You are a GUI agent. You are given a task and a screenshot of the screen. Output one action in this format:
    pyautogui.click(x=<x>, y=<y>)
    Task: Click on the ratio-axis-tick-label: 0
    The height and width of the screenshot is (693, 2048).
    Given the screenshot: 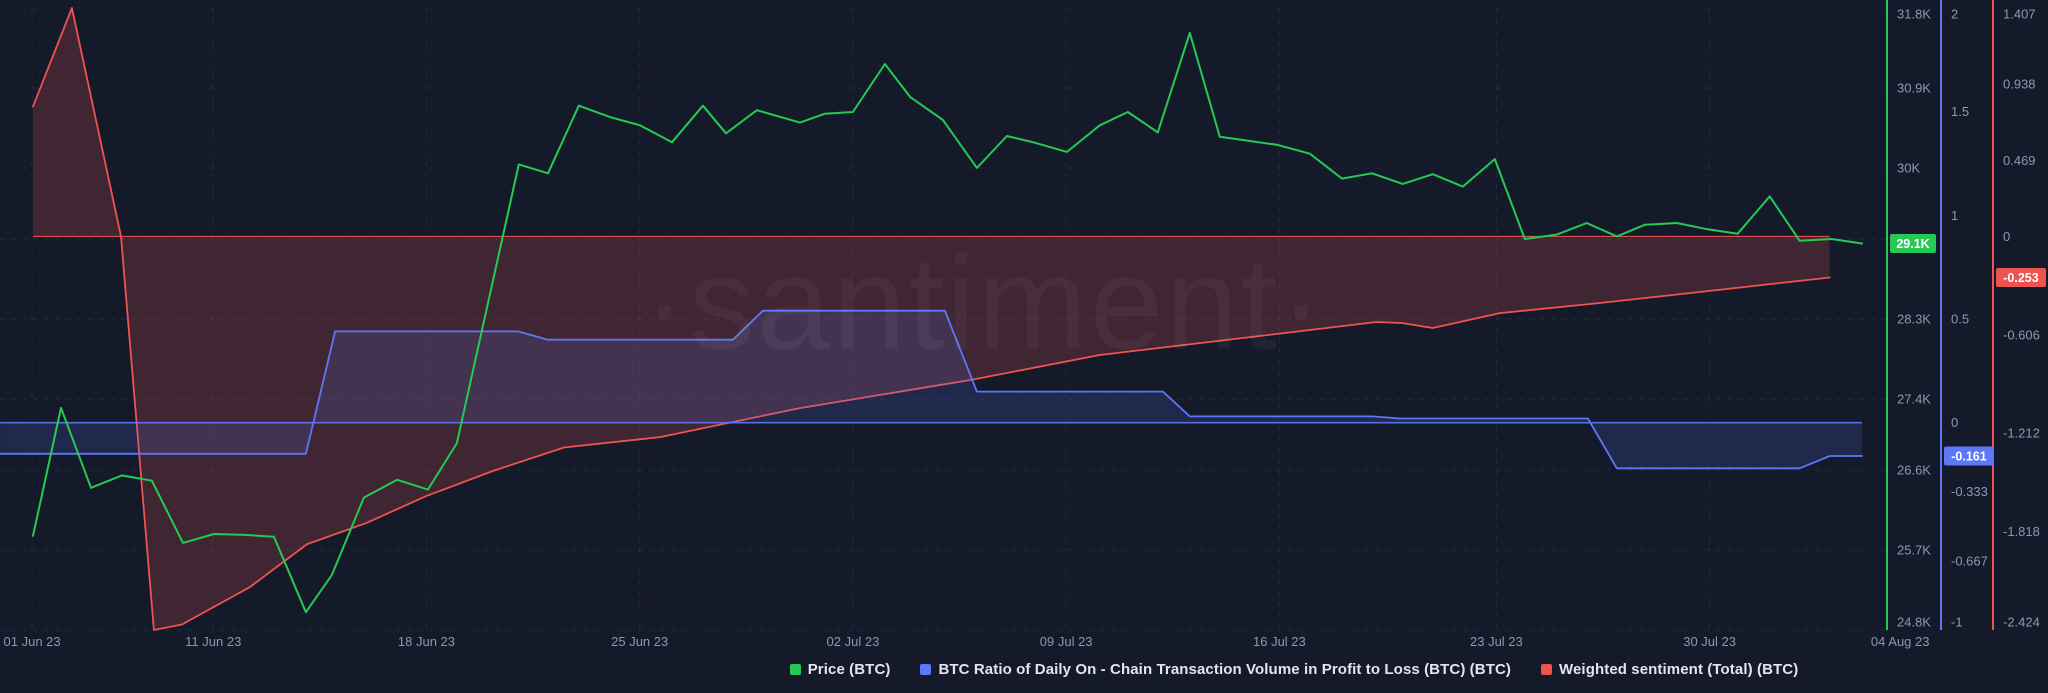 What is the action you would take?
    pyautogui.click(x=1954, y=422)
    